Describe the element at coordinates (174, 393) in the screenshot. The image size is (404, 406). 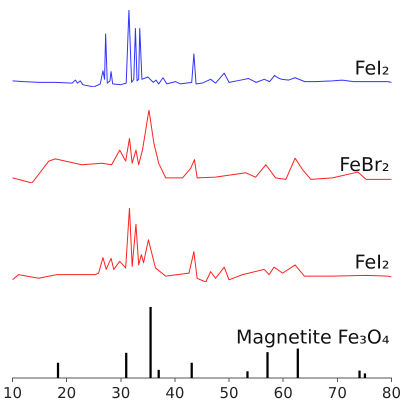
I see `x-tick-label: 40` at that location.